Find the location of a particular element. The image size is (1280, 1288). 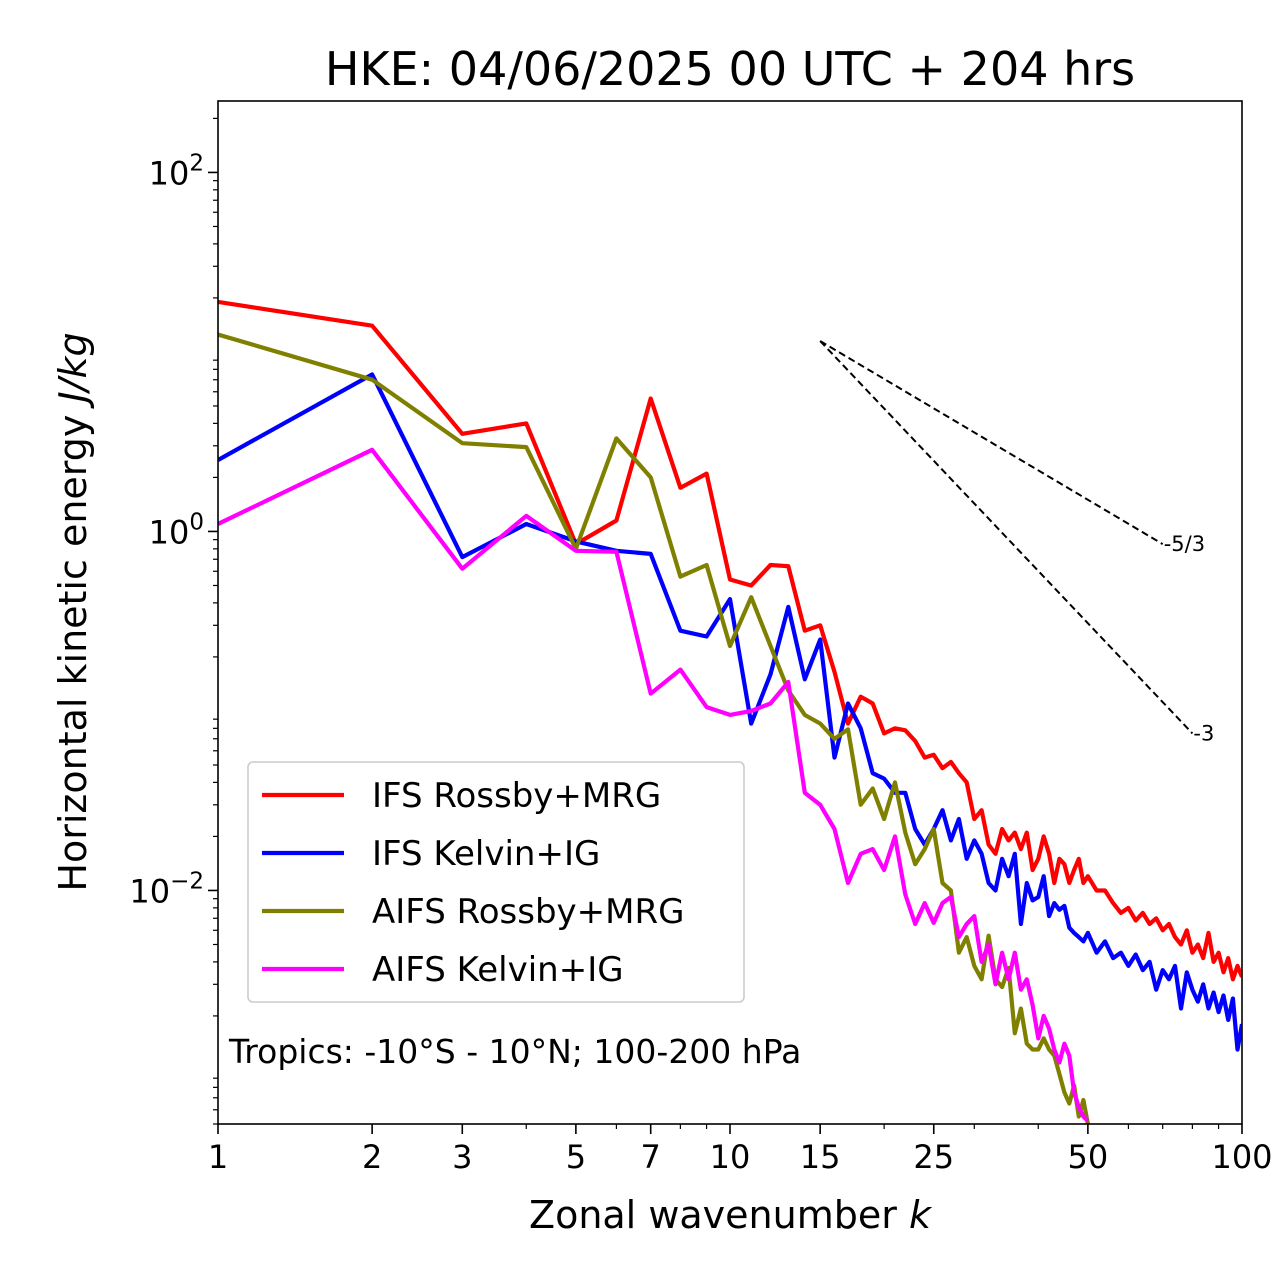

reference-slope-label: -3 is located at coordinates (1203, 733).